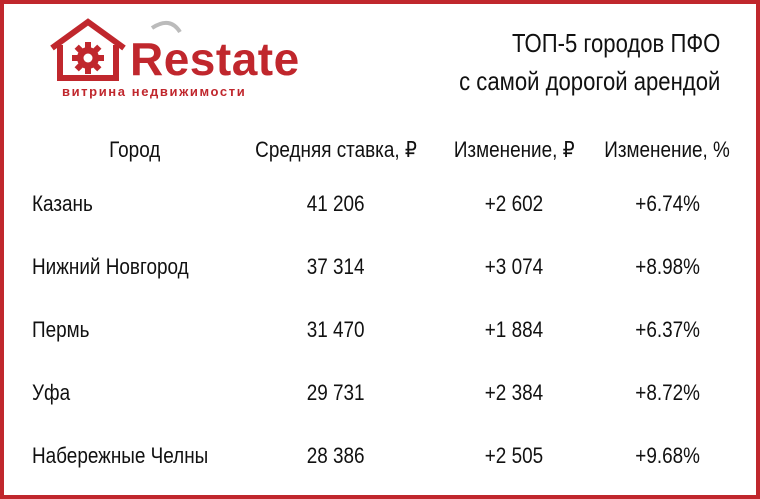 The width and height of the screenshot is (760, 499). Describe the element at coordinates (667, 149) in the screenshot. I see `header-change-pct: Изменение, %` at that location.